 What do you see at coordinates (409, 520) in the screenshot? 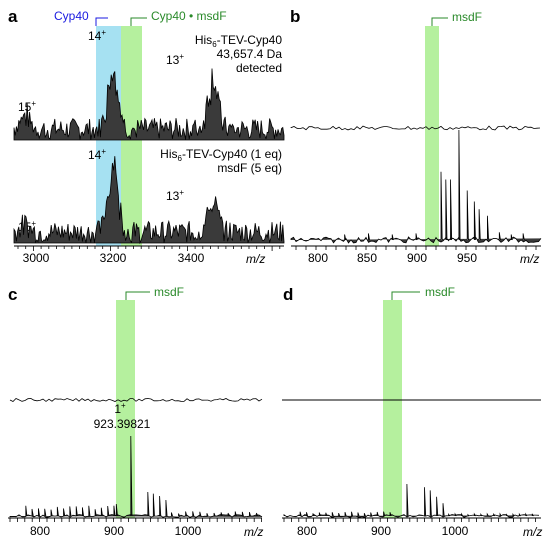
I see `panel-d-ticks` at bounding box center [409, 520].